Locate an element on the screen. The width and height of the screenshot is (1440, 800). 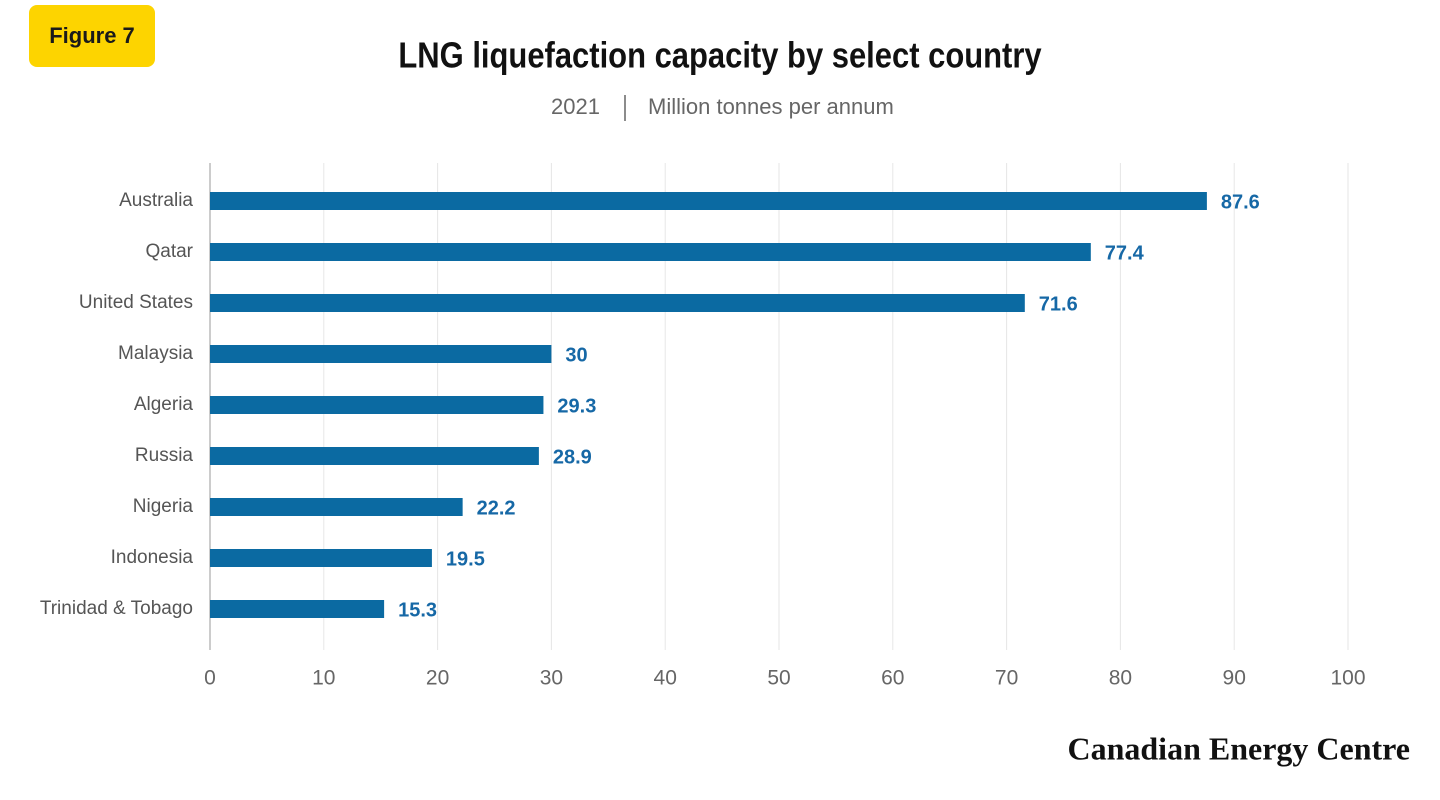
figure-label: Figure 7 is located at coordinates (92, 35).